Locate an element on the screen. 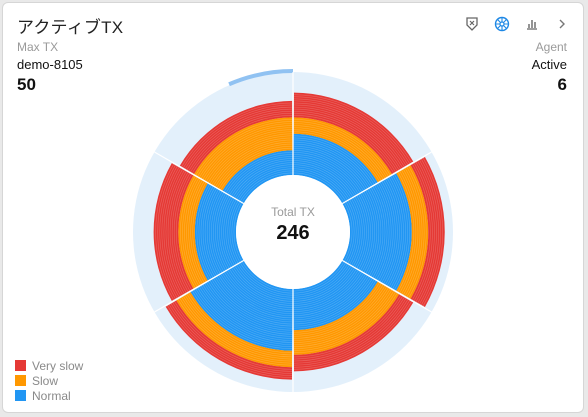 This screenshot has height=417, width=588. agent-4-very-slow-segment is located at coordinates (229, 340).